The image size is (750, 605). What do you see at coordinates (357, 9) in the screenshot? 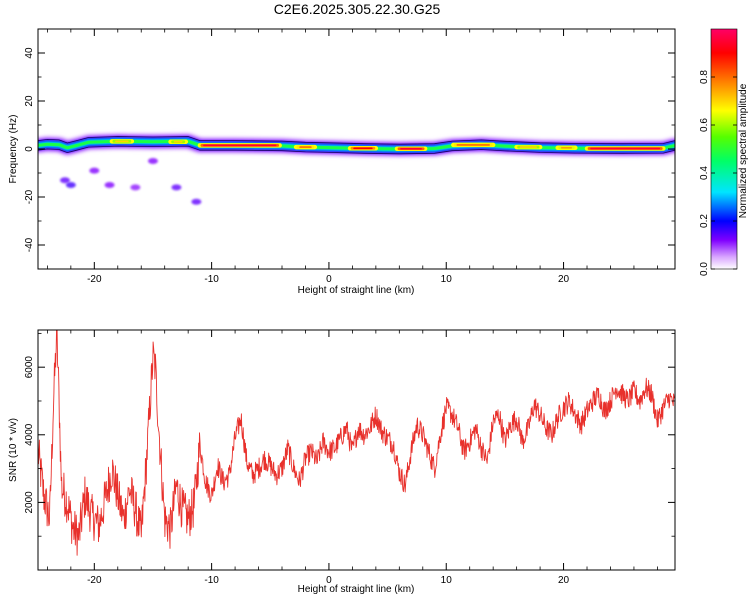
I see `chart-title: C2E6.2025.305.22.30.G25` at bounding box center [357, 9].